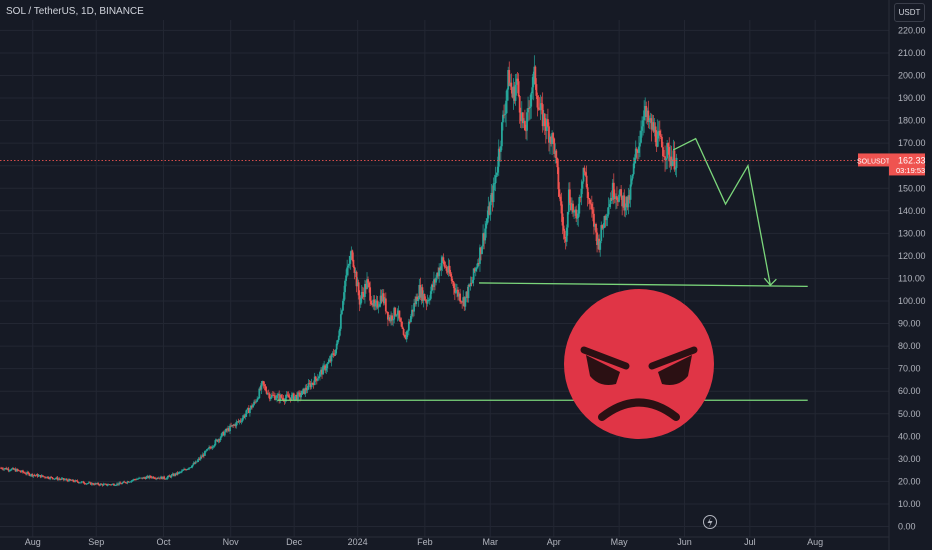 The height and width of the screenshot is (550, 932). What do you see at coordinates (710, 522) in the screenshot?
I see `lightning-icon` at bounding box center [710, 522].